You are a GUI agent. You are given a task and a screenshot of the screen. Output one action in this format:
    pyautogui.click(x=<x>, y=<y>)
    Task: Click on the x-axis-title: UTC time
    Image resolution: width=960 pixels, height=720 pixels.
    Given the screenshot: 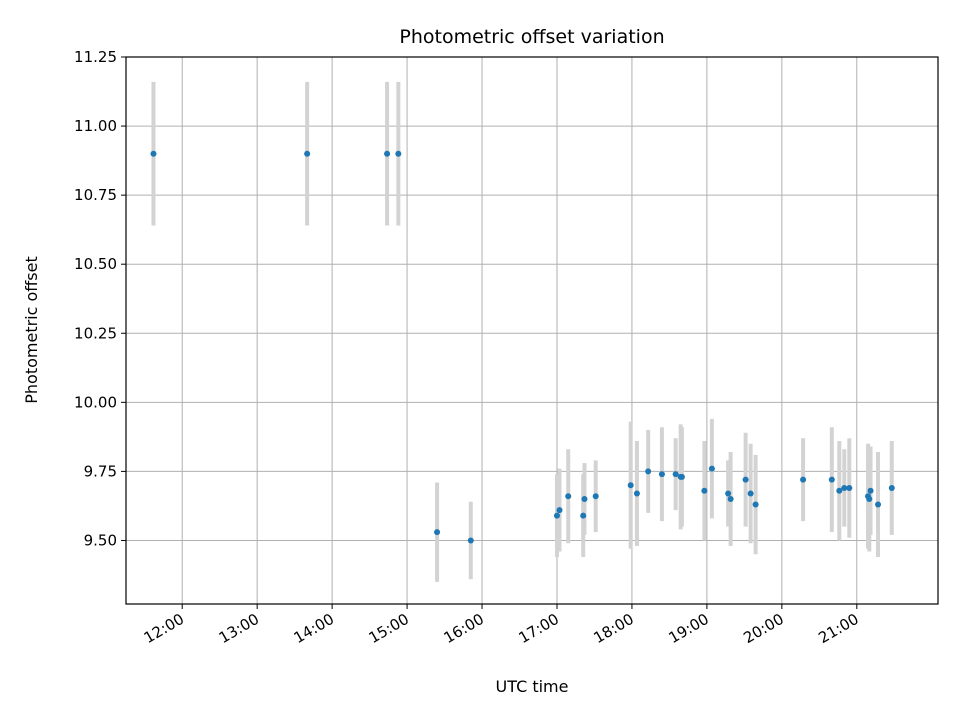 What is the action you would take?
    pyautogui.click(x=532, y=686)
    